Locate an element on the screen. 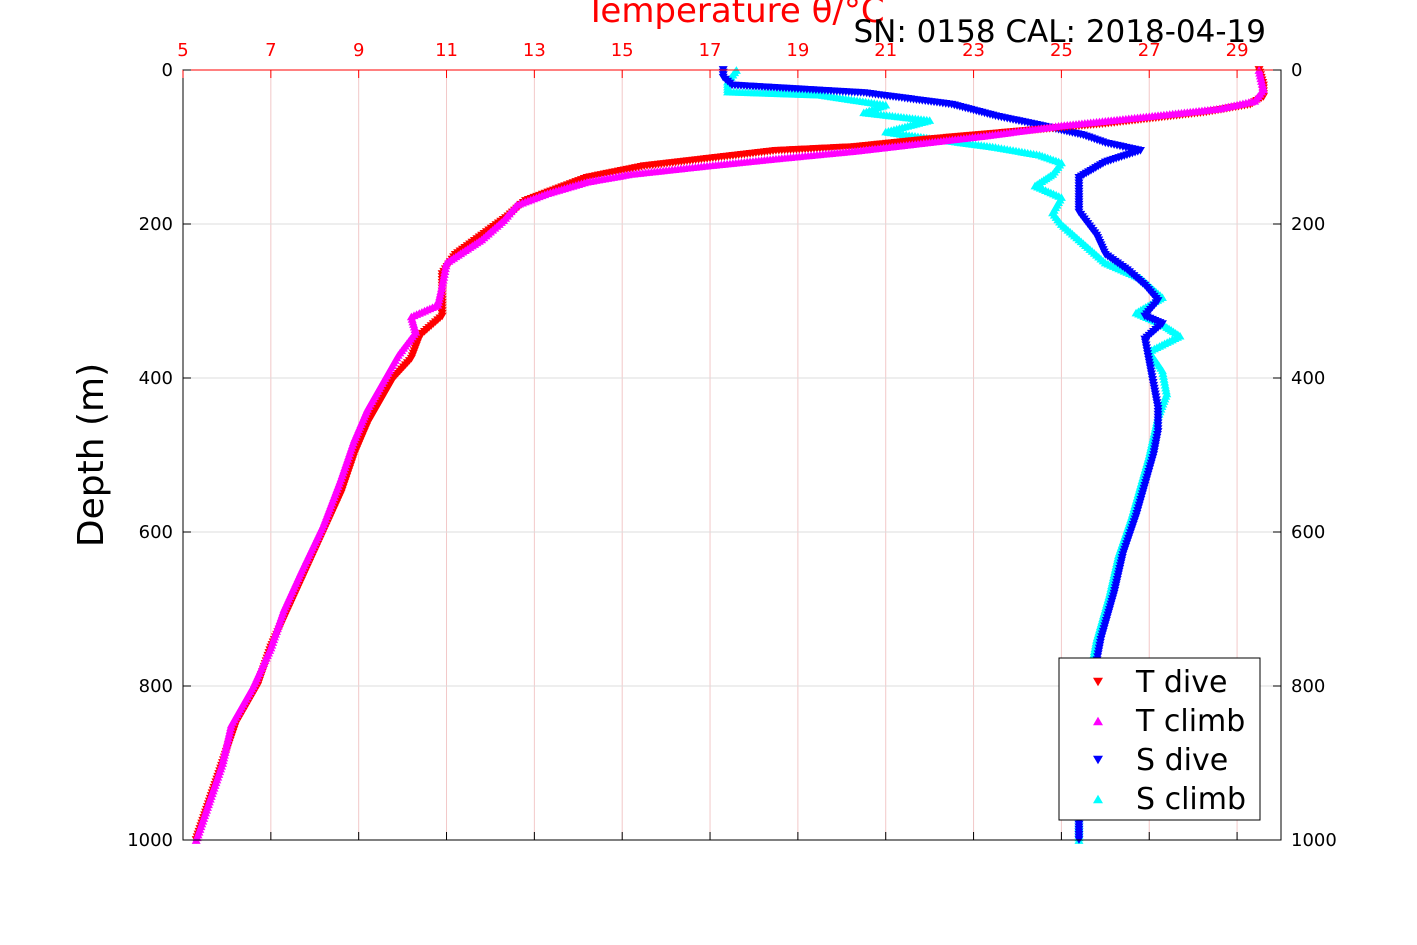 The width and height of the screenshot is (1417, 945). y-tick-label-left: 0 is located at coordinates (167, 70).